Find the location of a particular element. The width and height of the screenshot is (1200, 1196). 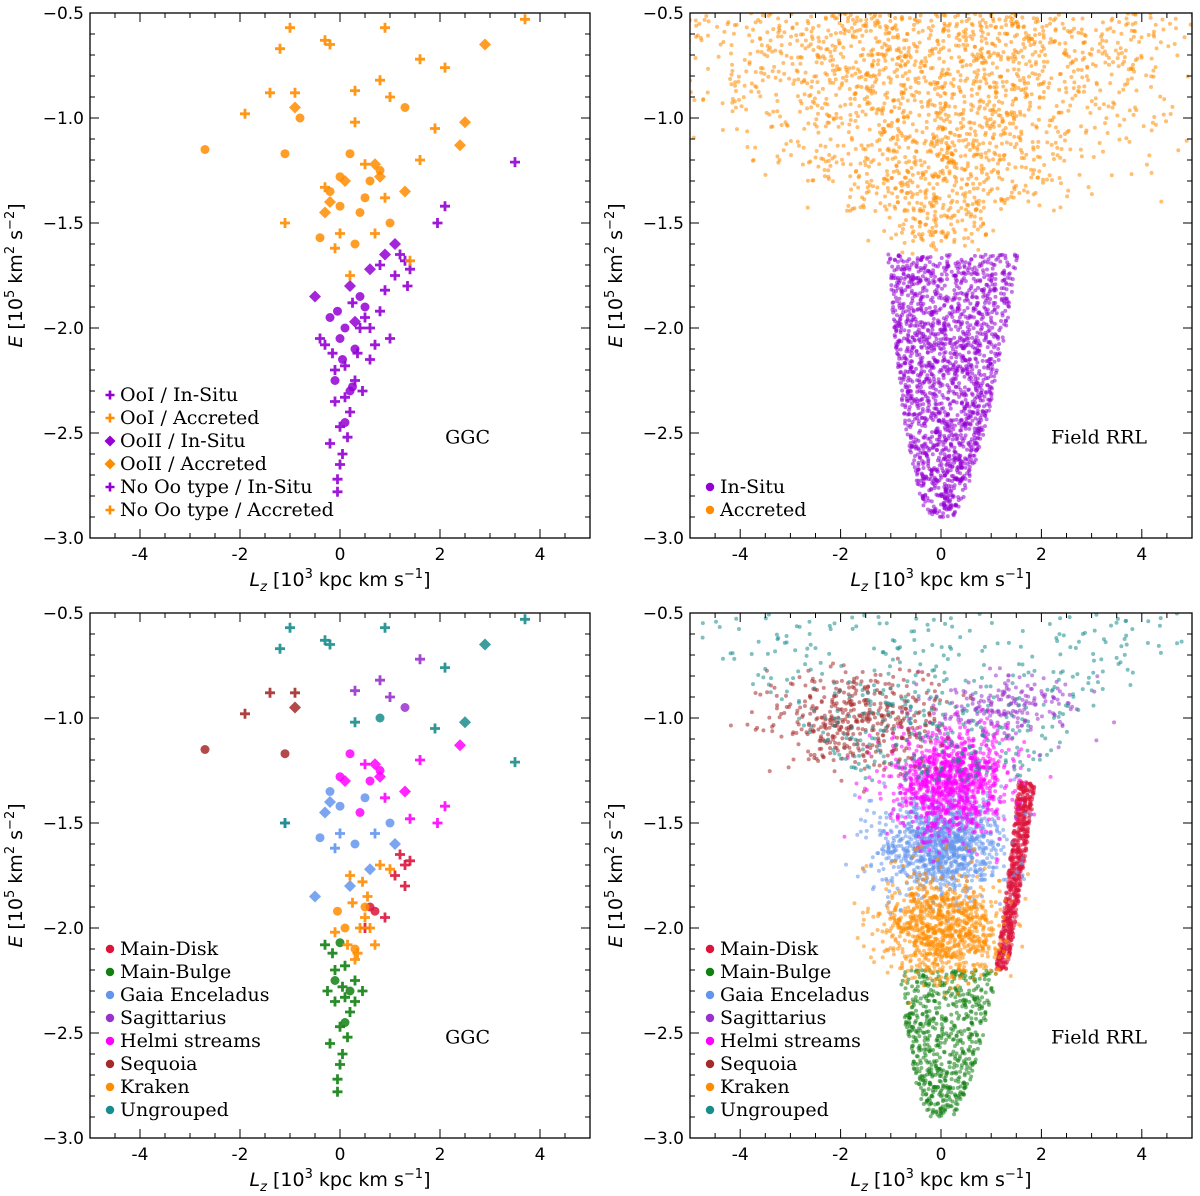

y-tick-label: −3.0 is located at coordinates (63, 539).